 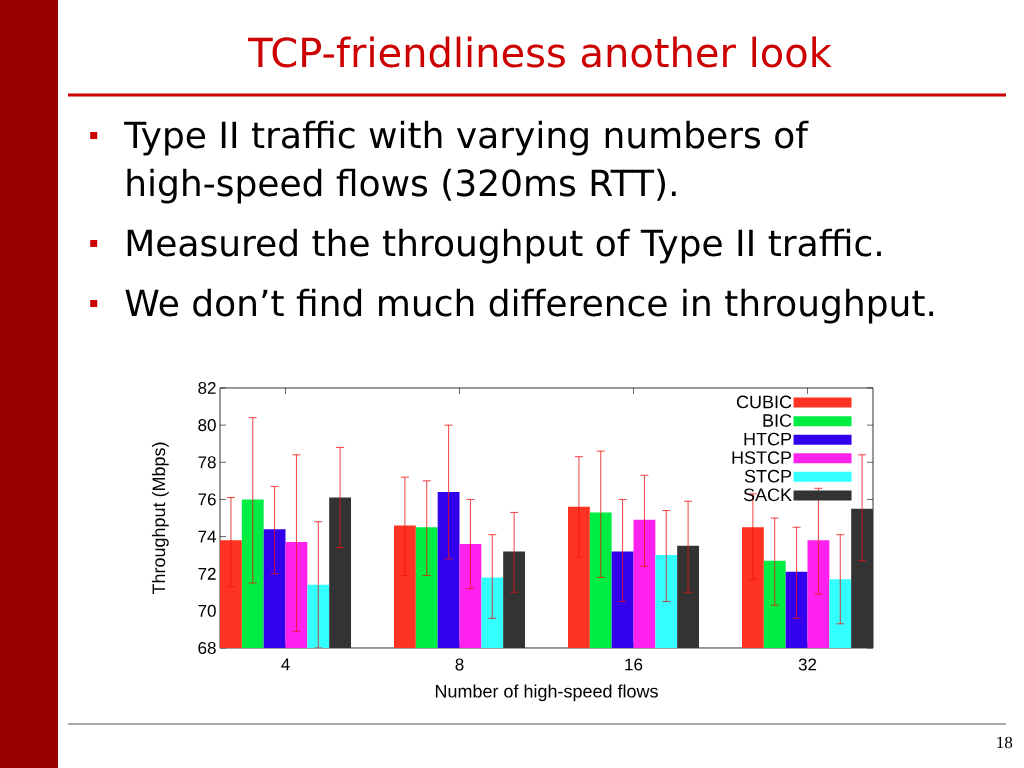 What do you see at coordinates (207, 425) in the screenshot?
I see `y-tick-label: 80` at bounding box center [207, 425].